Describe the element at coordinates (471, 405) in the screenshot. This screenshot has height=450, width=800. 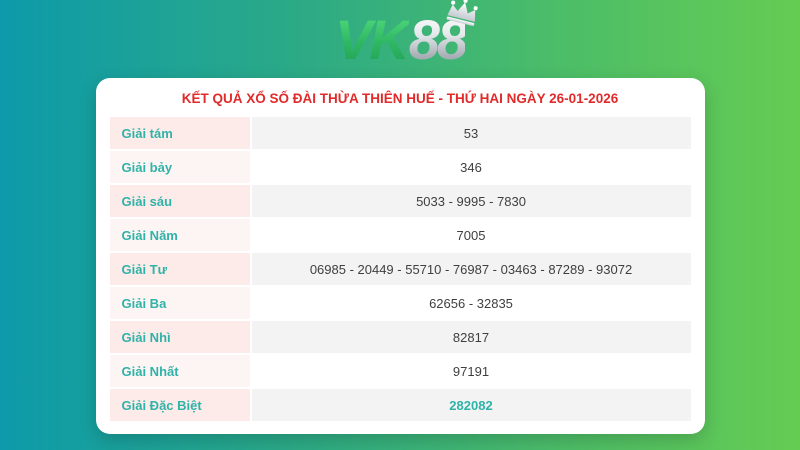
I see `special-prize-value: 282082` at that location.